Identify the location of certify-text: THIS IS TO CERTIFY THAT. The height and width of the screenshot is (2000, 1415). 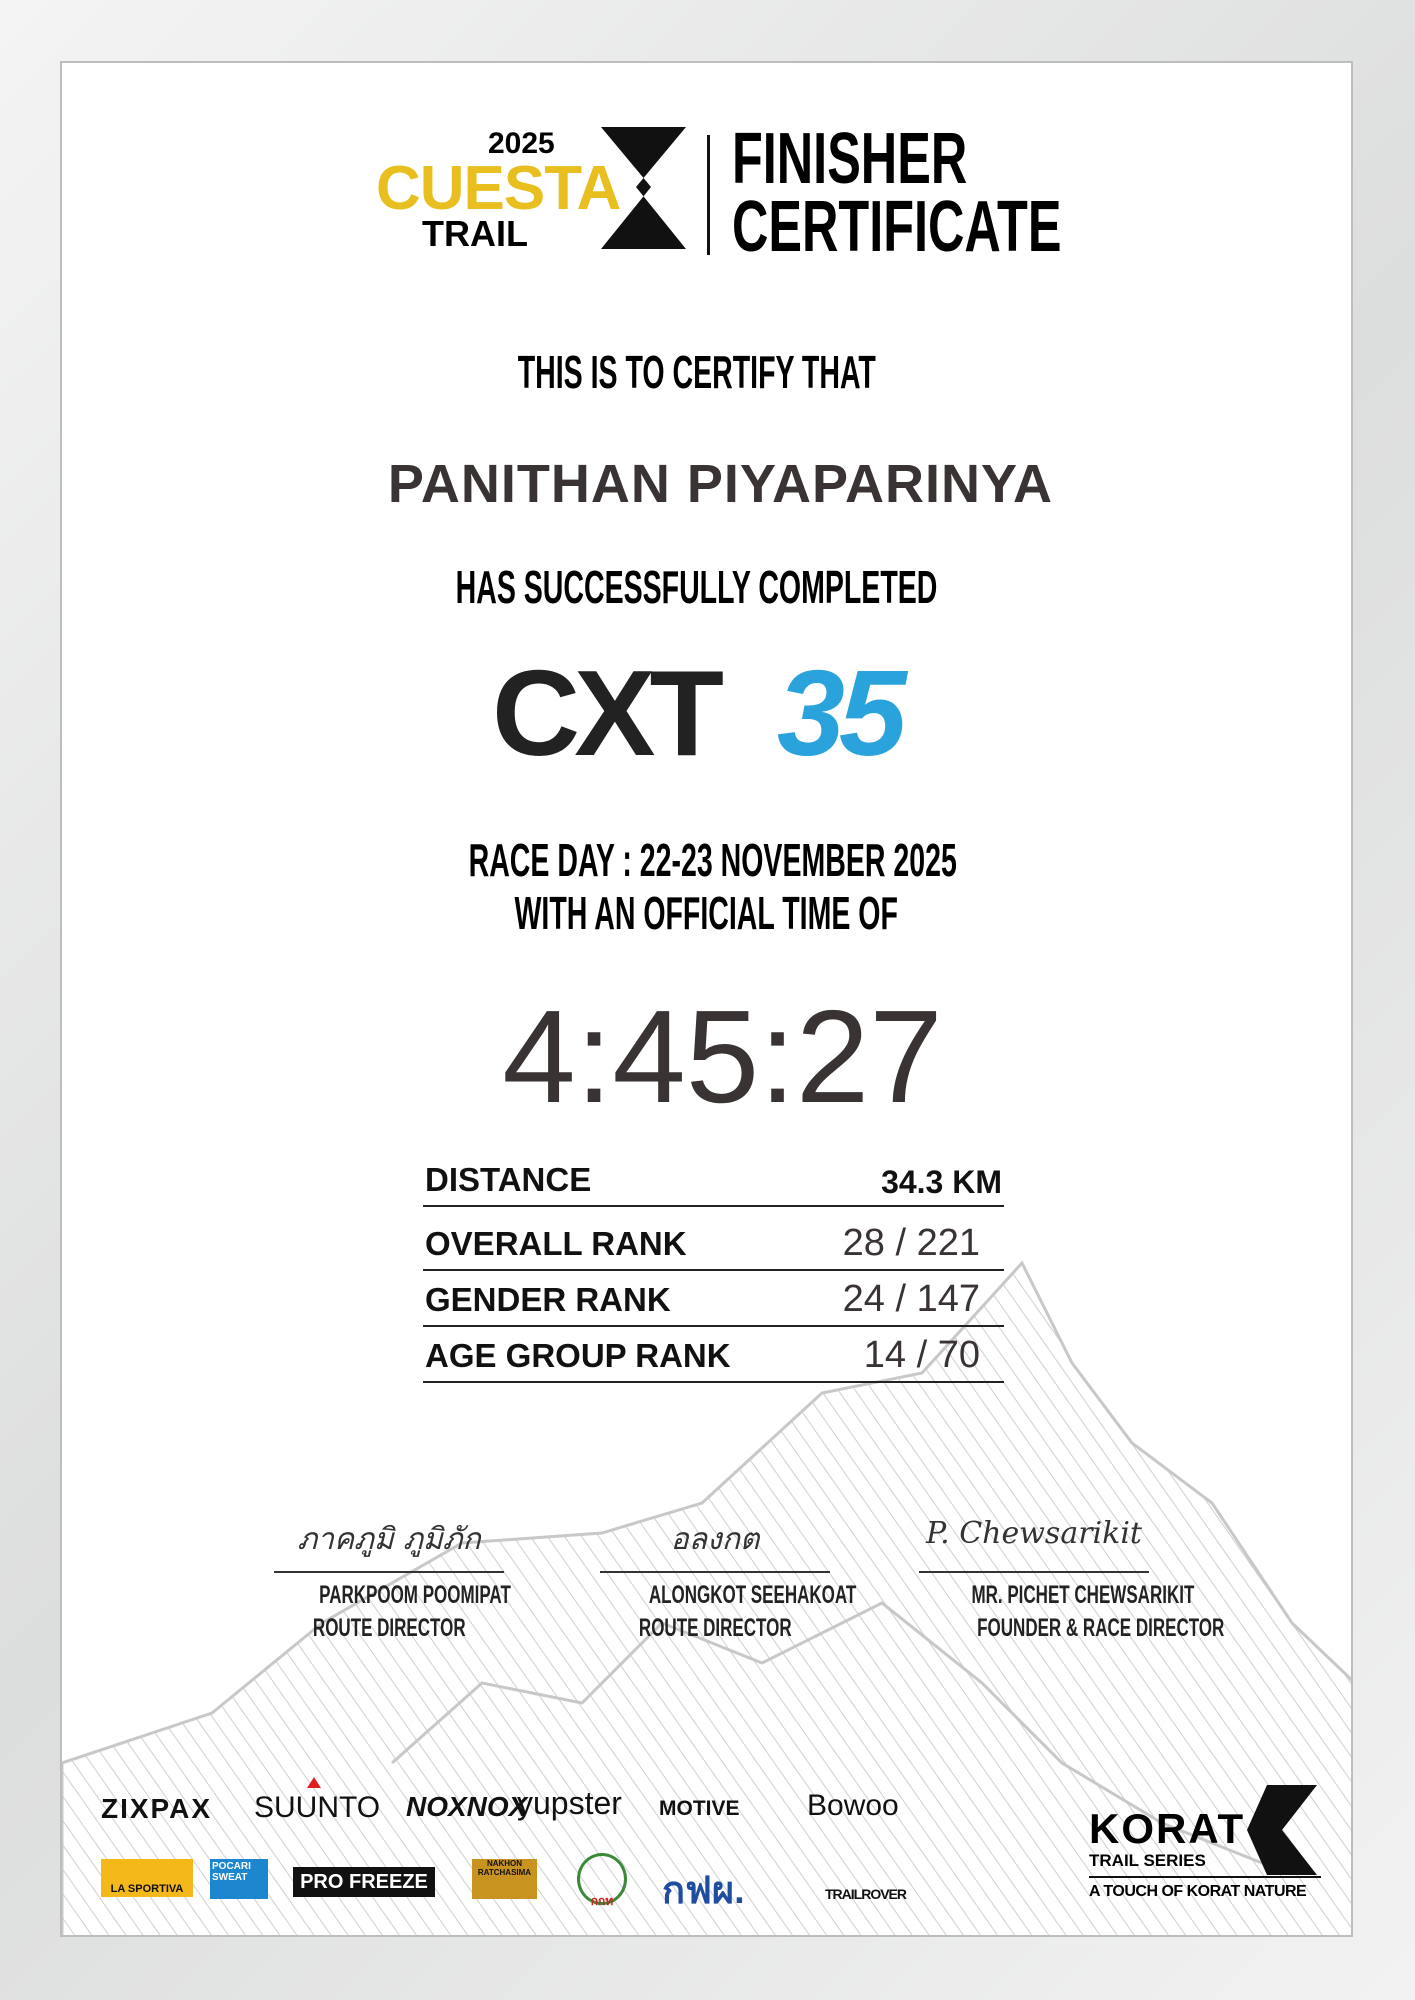
(696, 372).